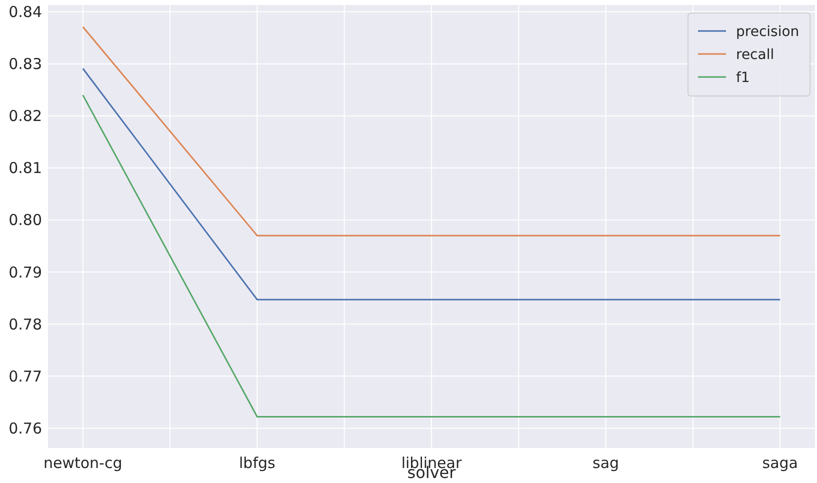  What do you see at coordinates (25, 376) in the screenshot?
I see `y-tick-label: 0.77` at bounding box center [25, 376].